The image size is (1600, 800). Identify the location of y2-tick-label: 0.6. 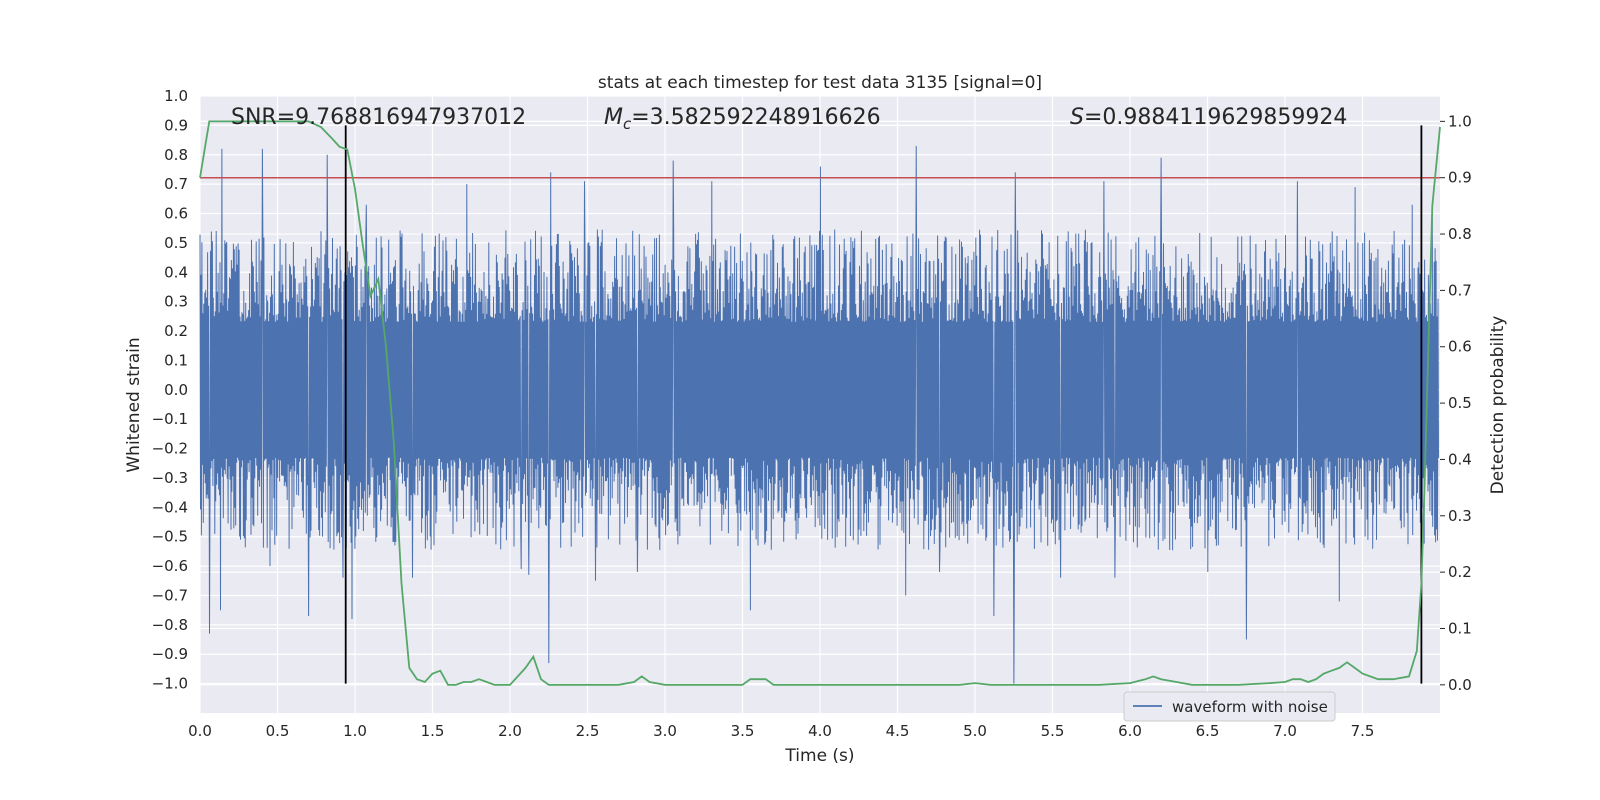
(1460, 347).